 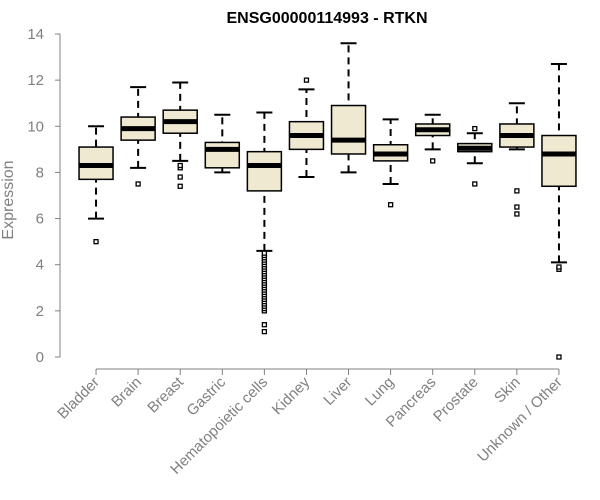 What do you see at coordinates (507, 390) in the screenshot?
I see `x-tick-label: Skin` at bounding box center [507, 390].